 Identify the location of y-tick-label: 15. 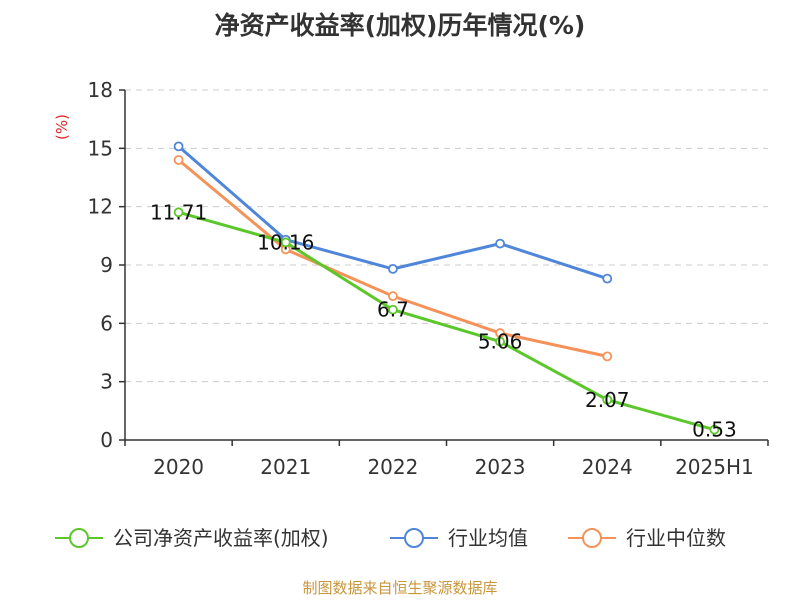
(100, 148).